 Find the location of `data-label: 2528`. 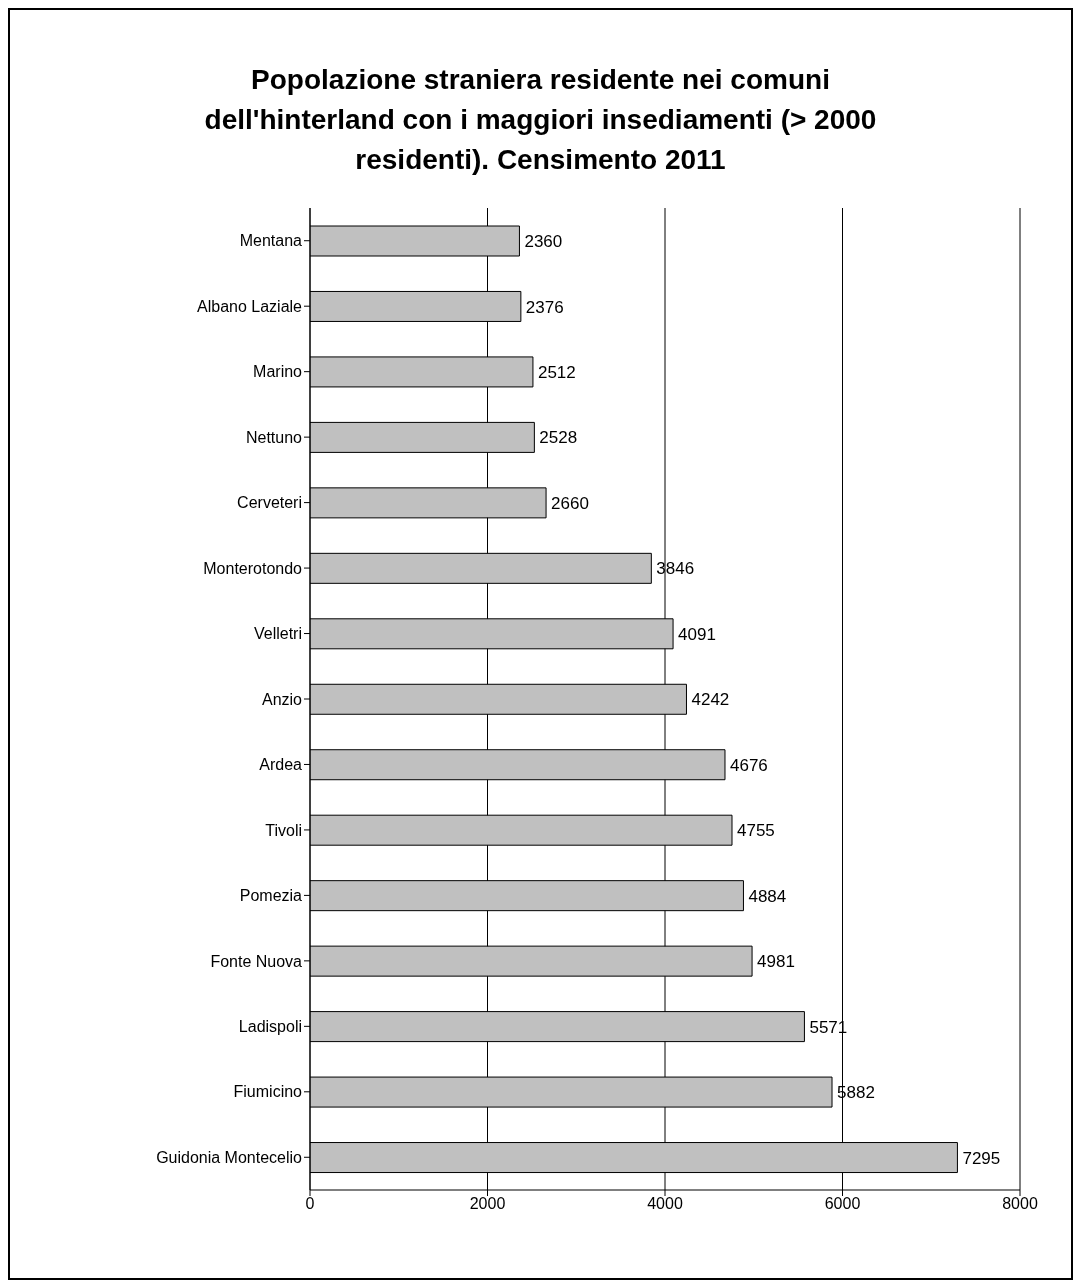

data-label: 2528 is located at coordinates (558, 438).